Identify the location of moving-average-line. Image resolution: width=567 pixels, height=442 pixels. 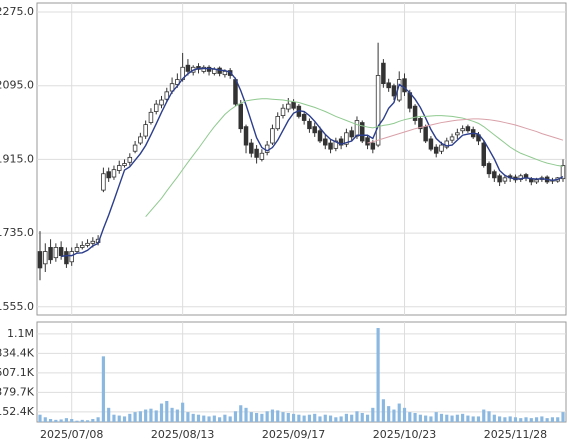
(465, 131).